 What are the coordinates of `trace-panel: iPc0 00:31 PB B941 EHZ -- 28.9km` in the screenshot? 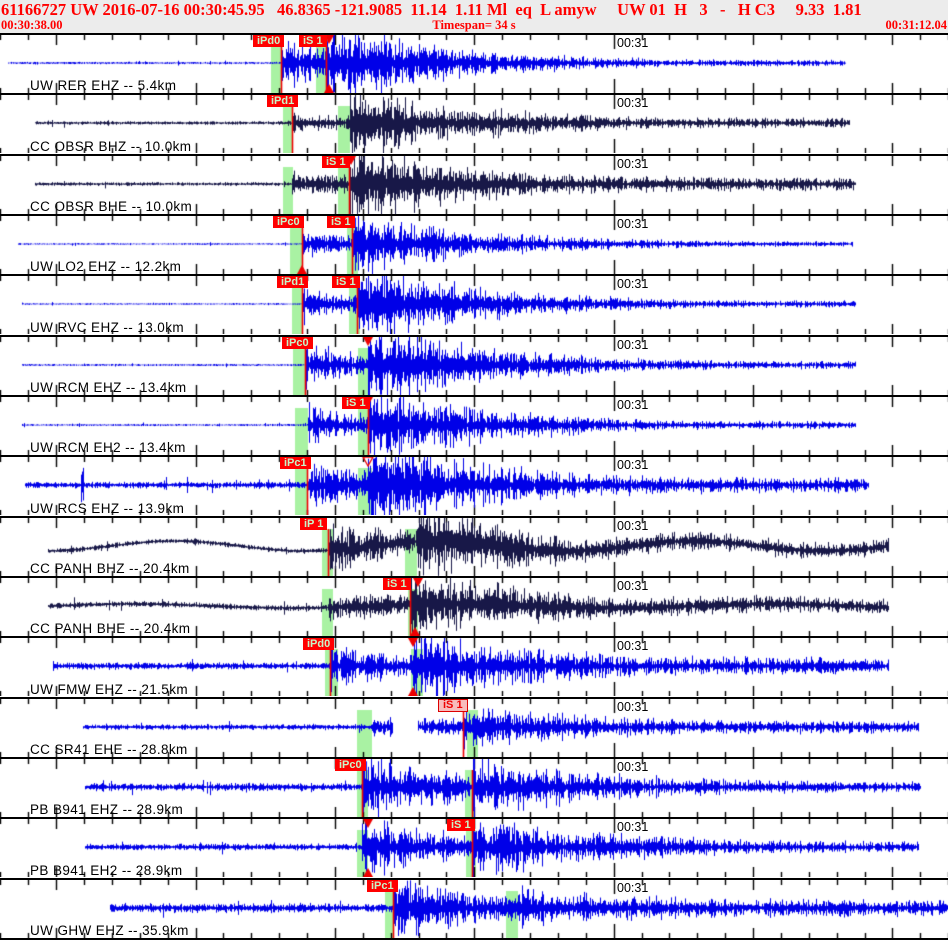 It's located at (474, 787).